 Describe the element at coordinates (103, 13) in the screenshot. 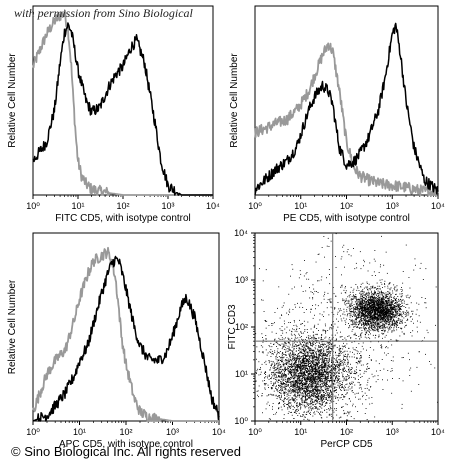

I see `watermark-text: with permission from Sino Biological` at that location.